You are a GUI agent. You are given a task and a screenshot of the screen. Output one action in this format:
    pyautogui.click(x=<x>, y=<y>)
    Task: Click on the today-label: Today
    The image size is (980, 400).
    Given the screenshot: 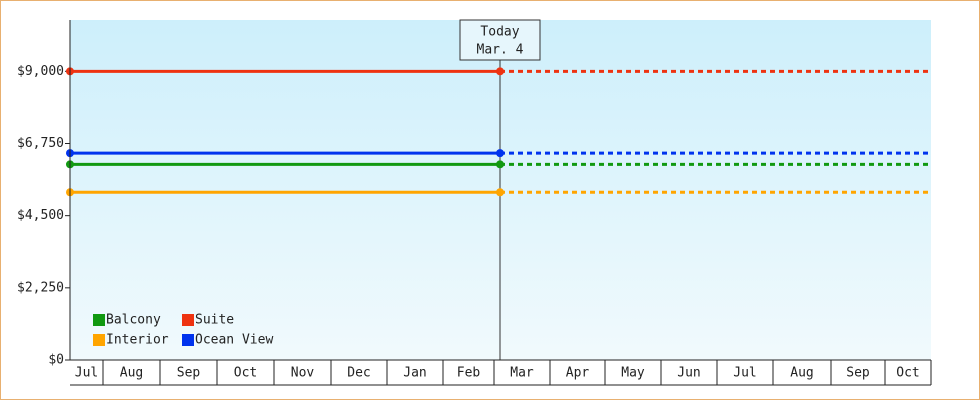 What is the action you would take?
    pyautogui.click(x=499, y=32)
    